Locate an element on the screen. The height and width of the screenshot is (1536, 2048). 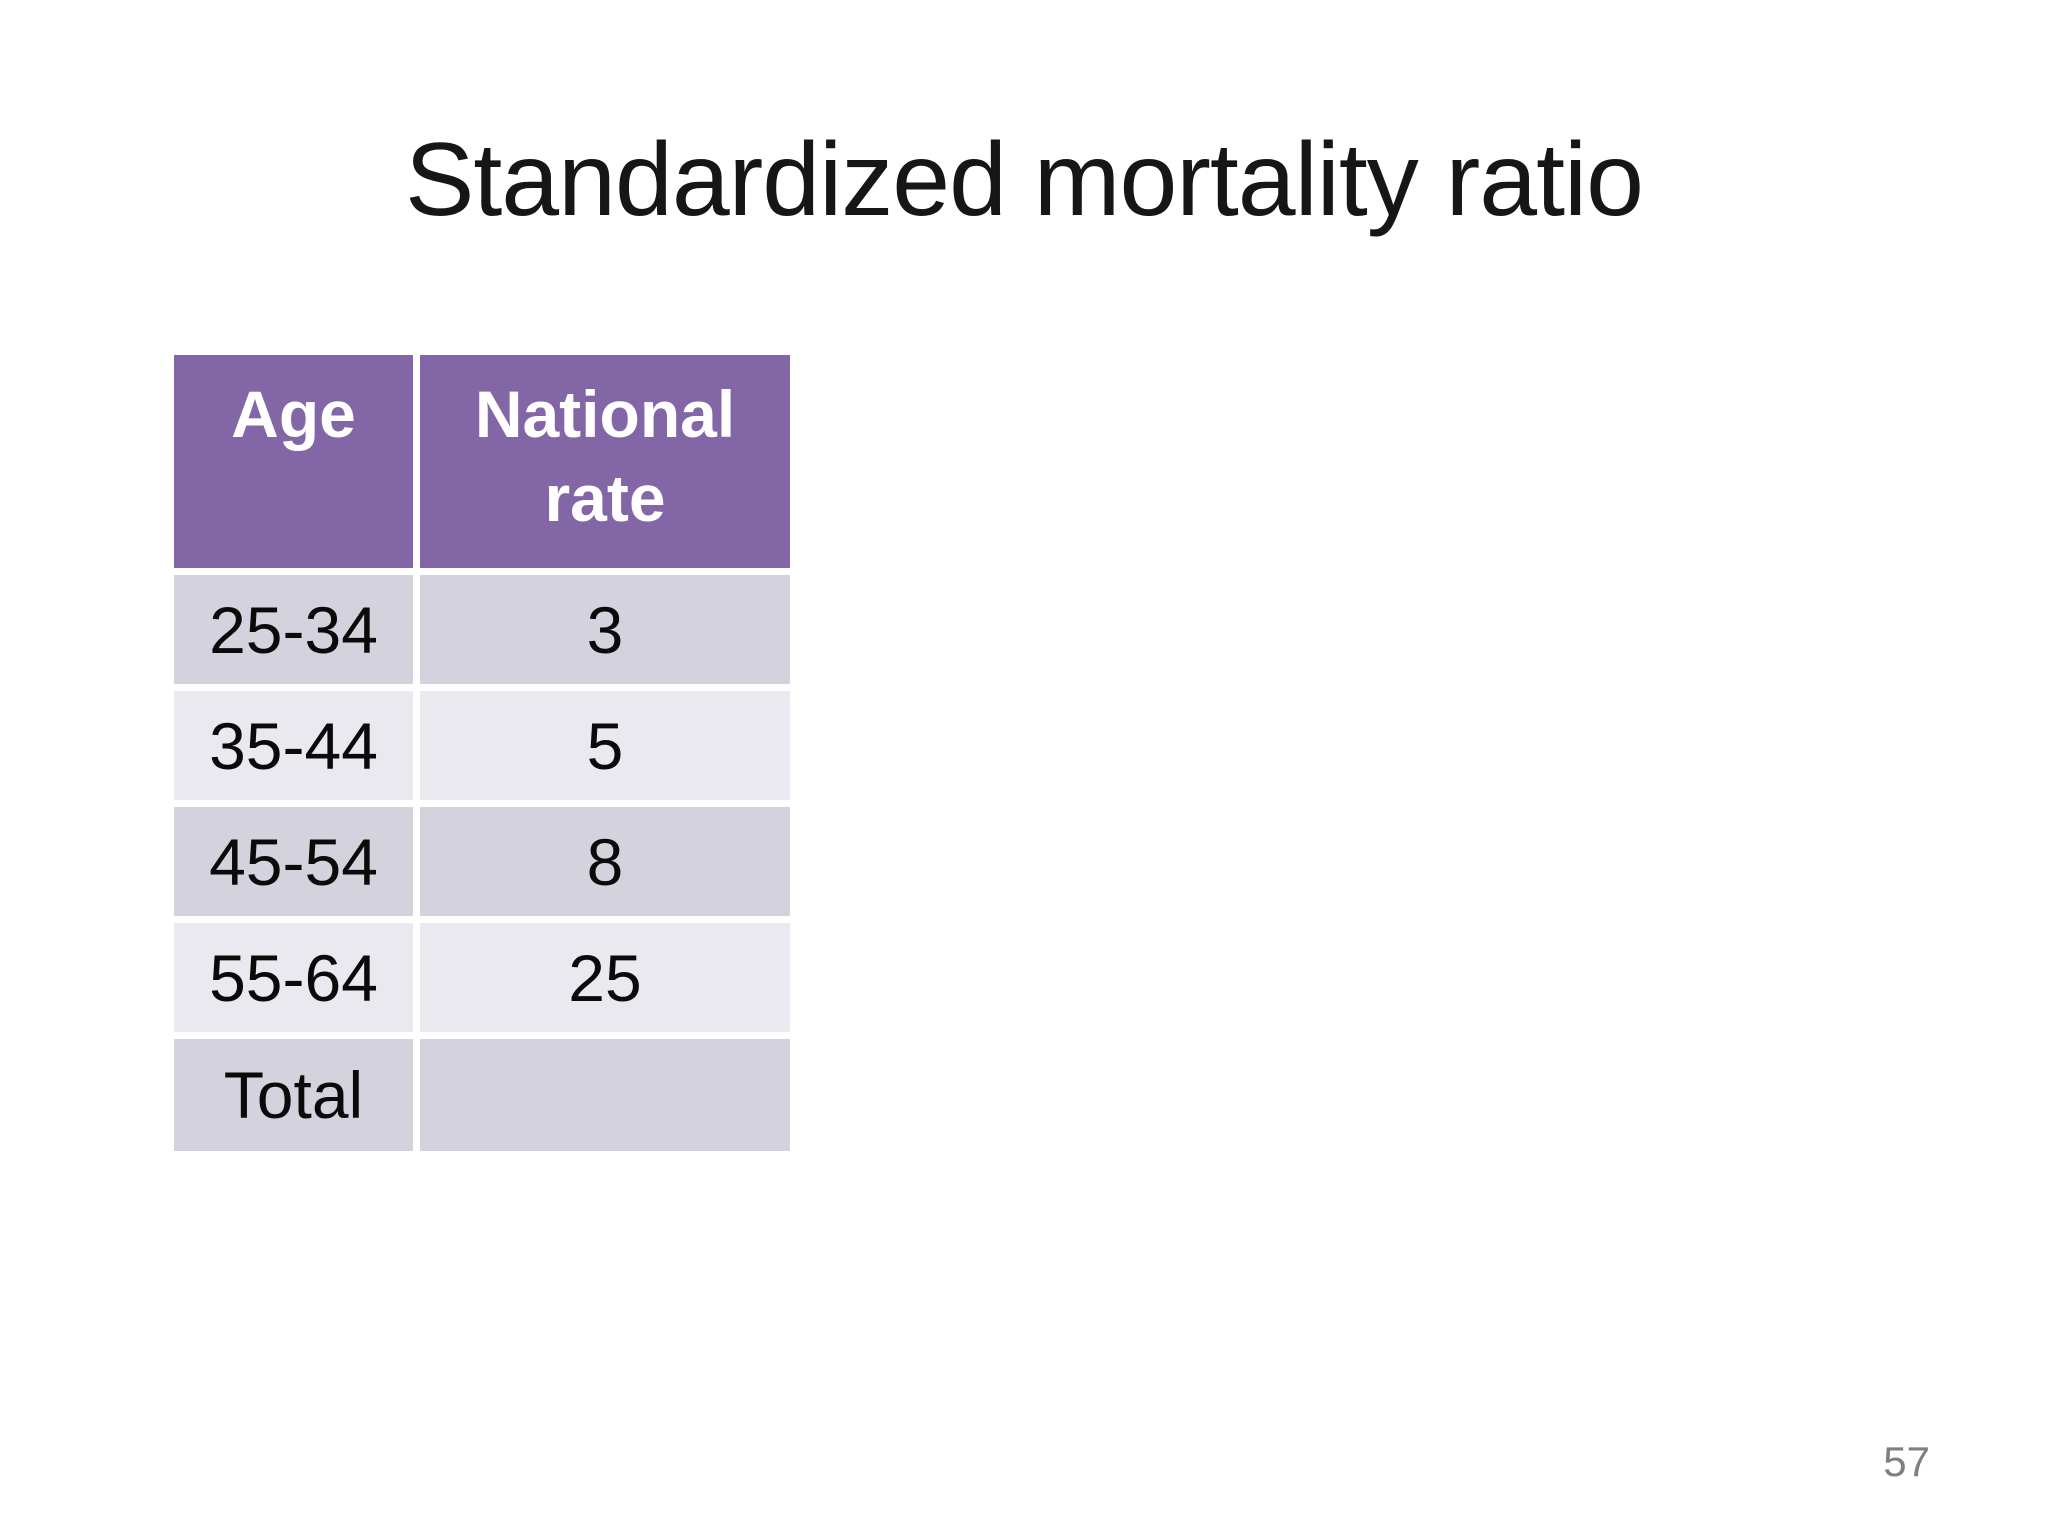
table-cell-age-35-44: 35-44 is located at coordinates (293, 745).